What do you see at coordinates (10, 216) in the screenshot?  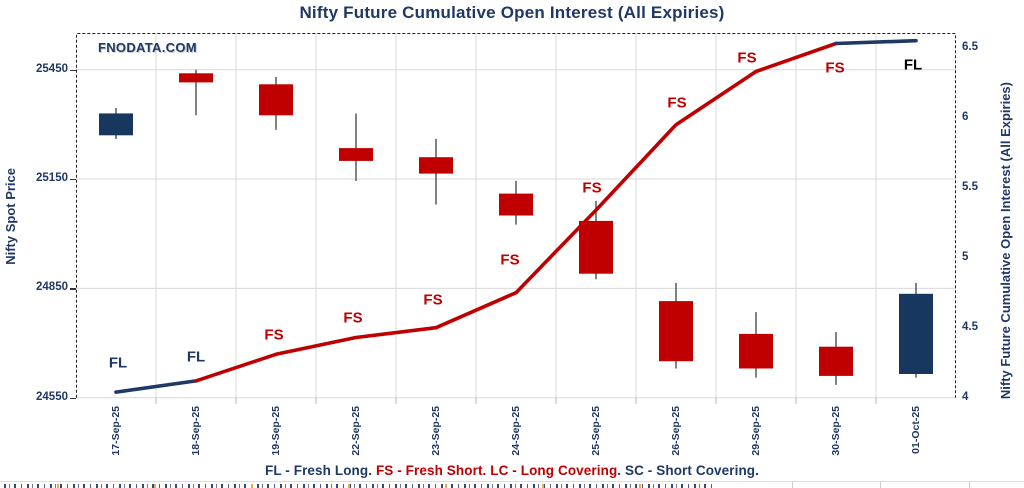 I see `left-axis-title: Nifty Spot Price` at bounding box center [10, 216].